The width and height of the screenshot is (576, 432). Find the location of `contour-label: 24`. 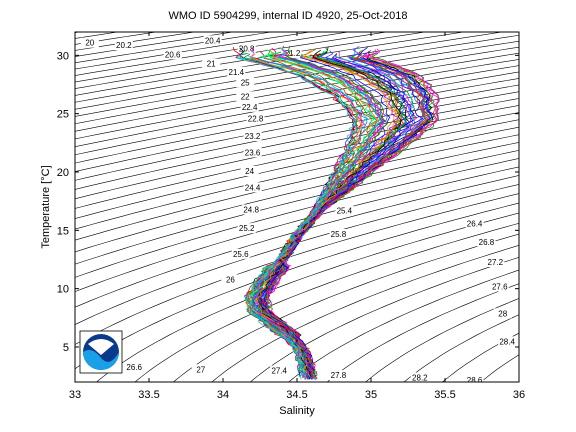

contour-label: 24 is located at coordinates (249, 171).